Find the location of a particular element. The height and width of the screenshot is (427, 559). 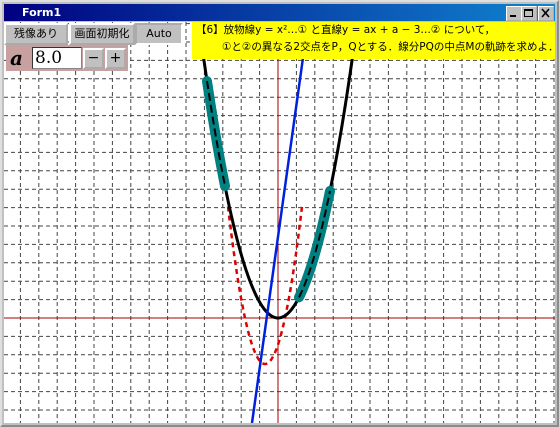

reset-button: 画面初期化 is located at coordinates (102, 34).